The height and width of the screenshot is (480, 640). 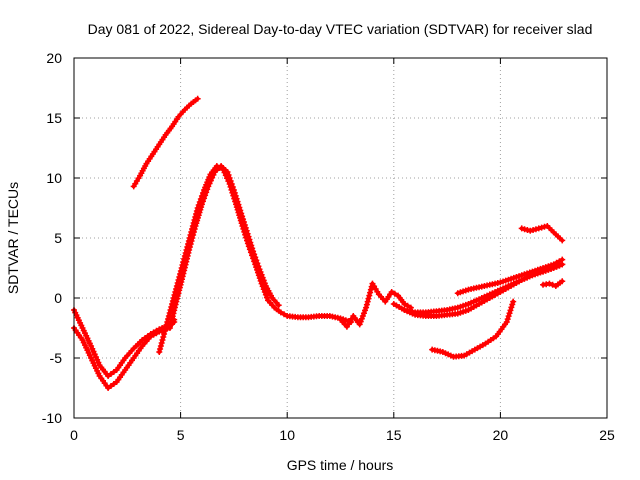 I want to click on x-axis-title: GPS time / hours, so click(x=340, y=465).